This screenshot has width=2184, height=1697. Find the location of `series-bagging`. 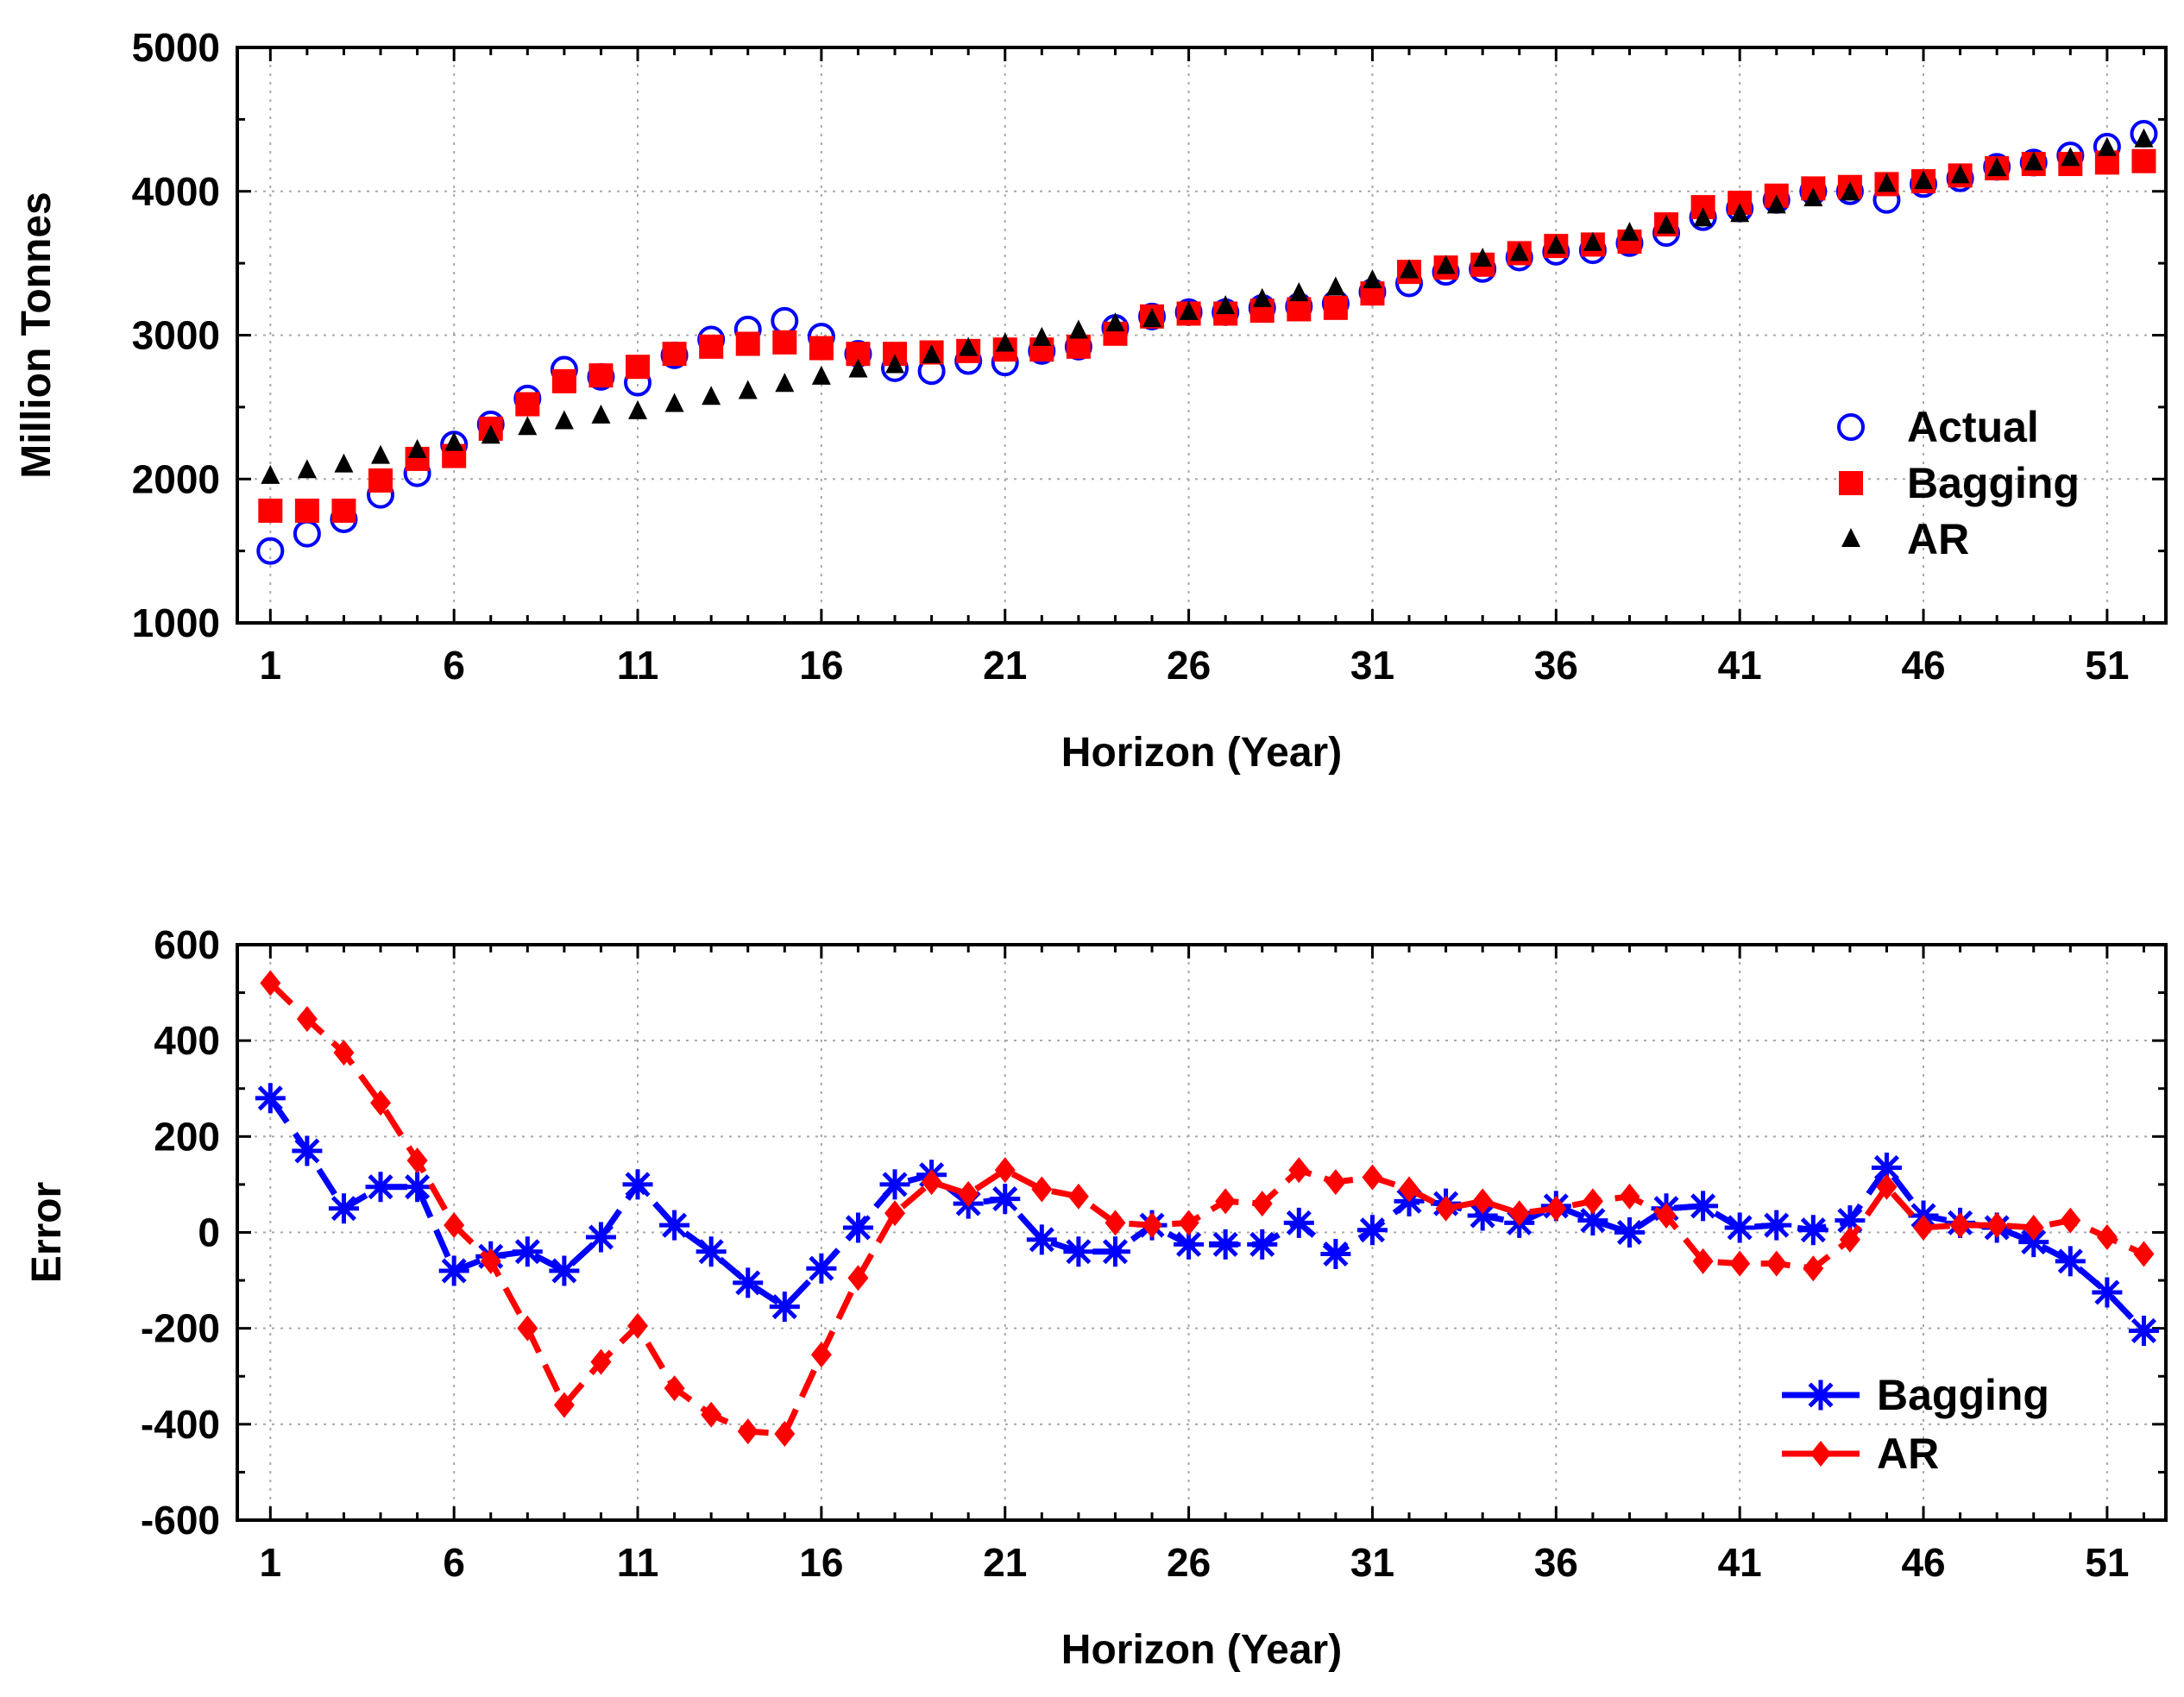

series-bagging is located at coordinates (1207, 1214).